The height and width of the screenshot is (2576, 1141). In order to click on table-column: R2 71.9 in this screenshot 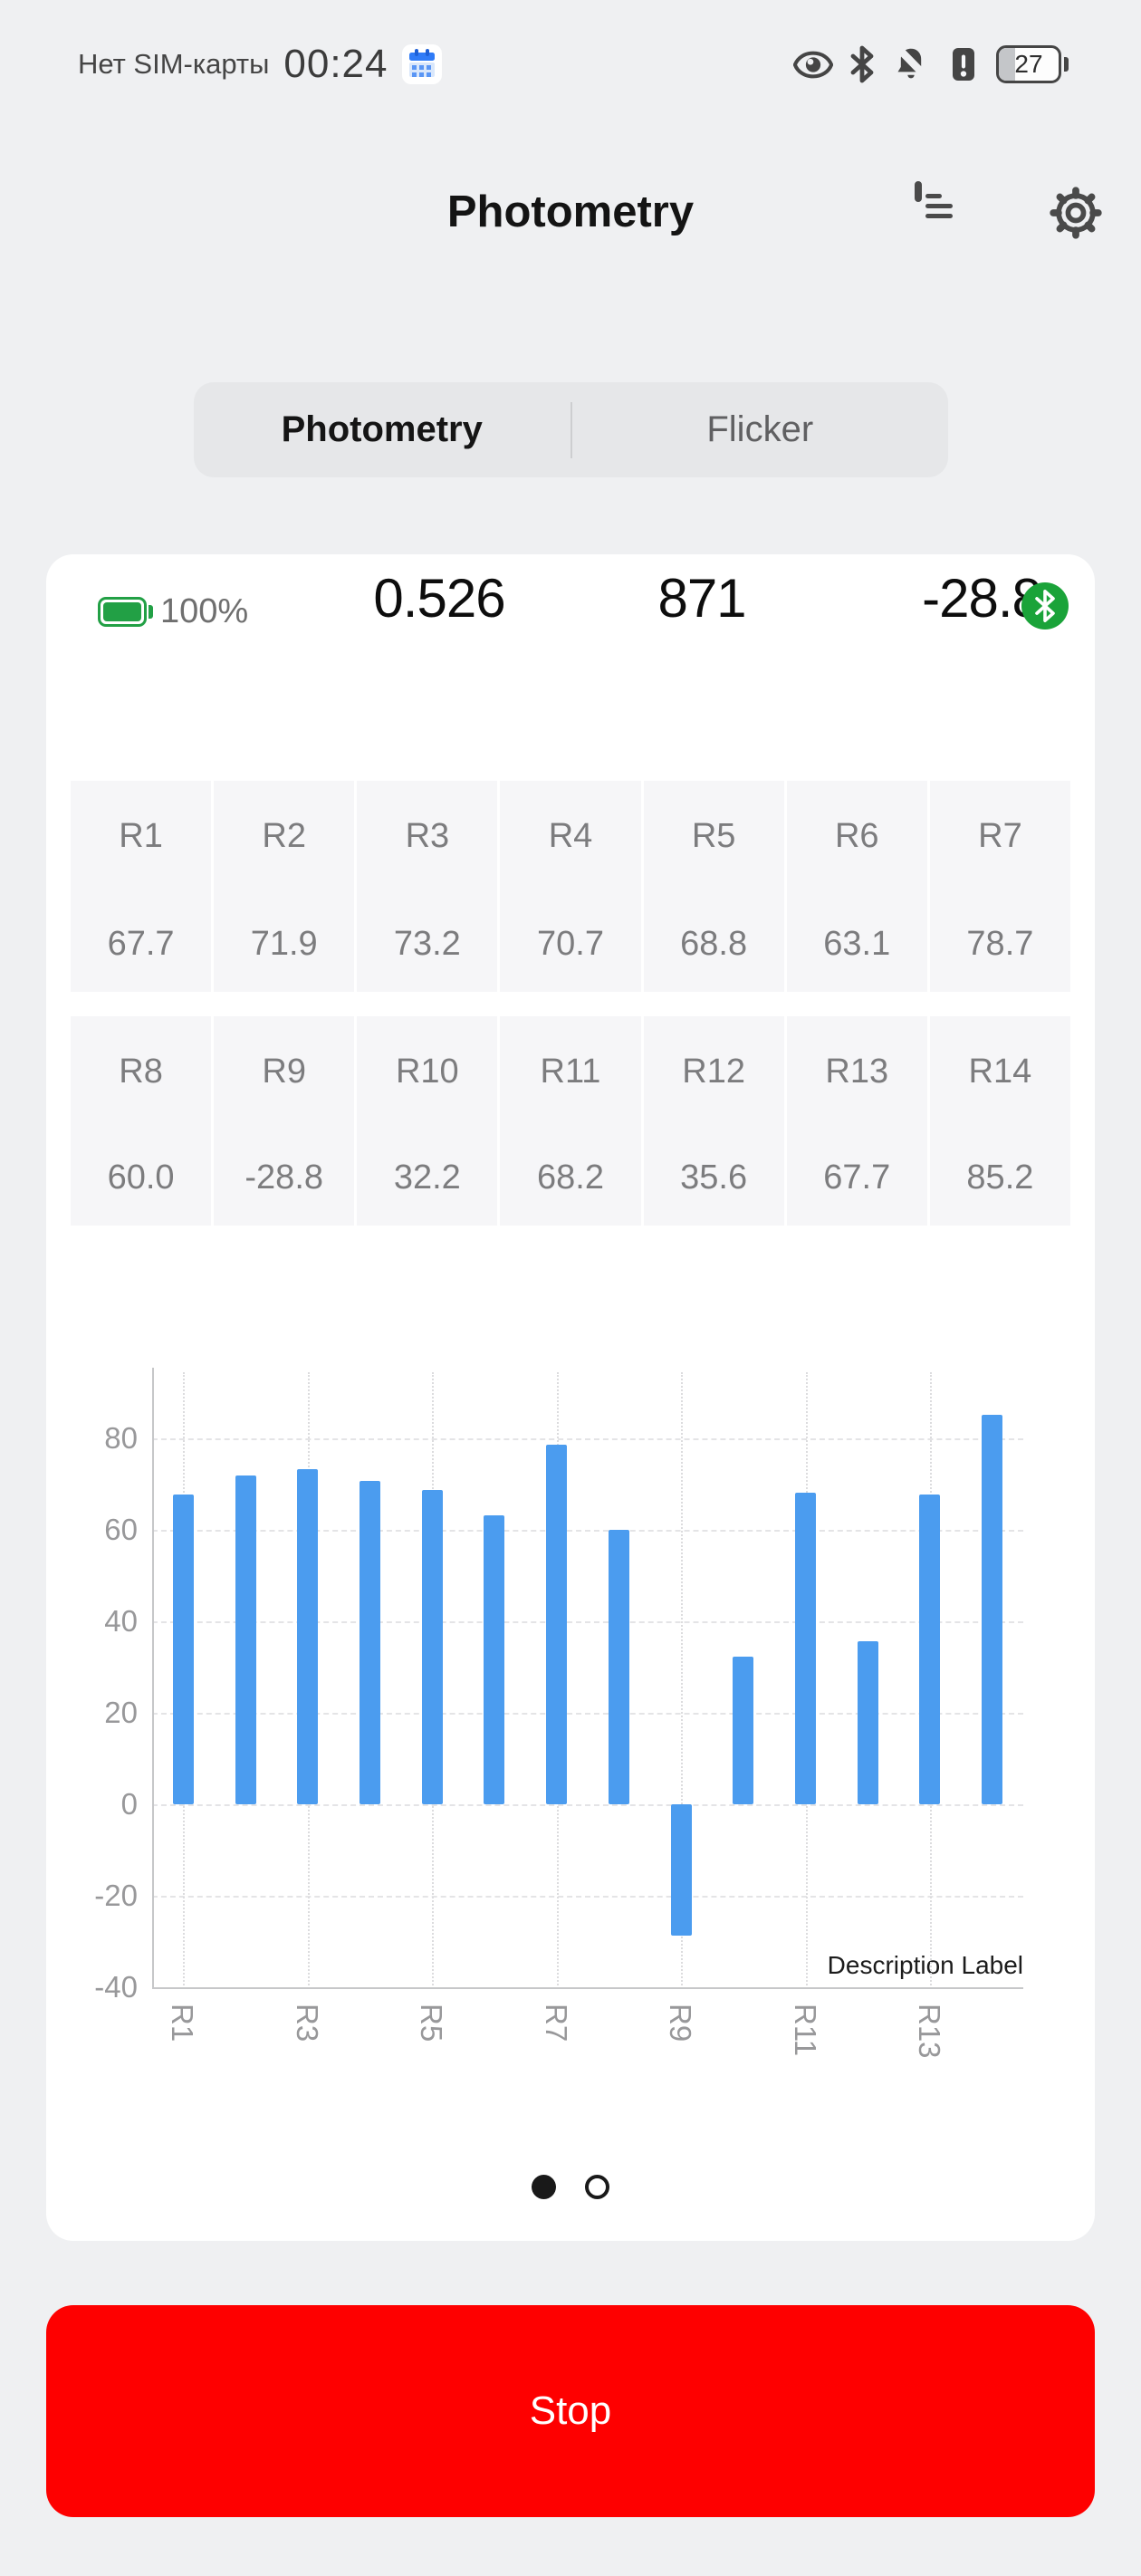, I will do `click(284, 886)`.